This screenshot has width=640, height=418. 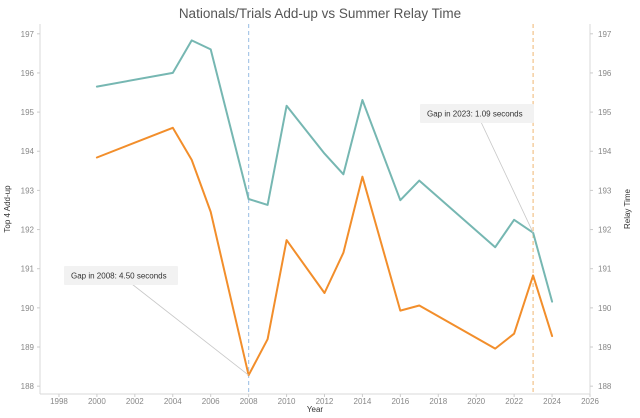 I want to click on x-tick-label: 2006, so click(x=211, y=401).